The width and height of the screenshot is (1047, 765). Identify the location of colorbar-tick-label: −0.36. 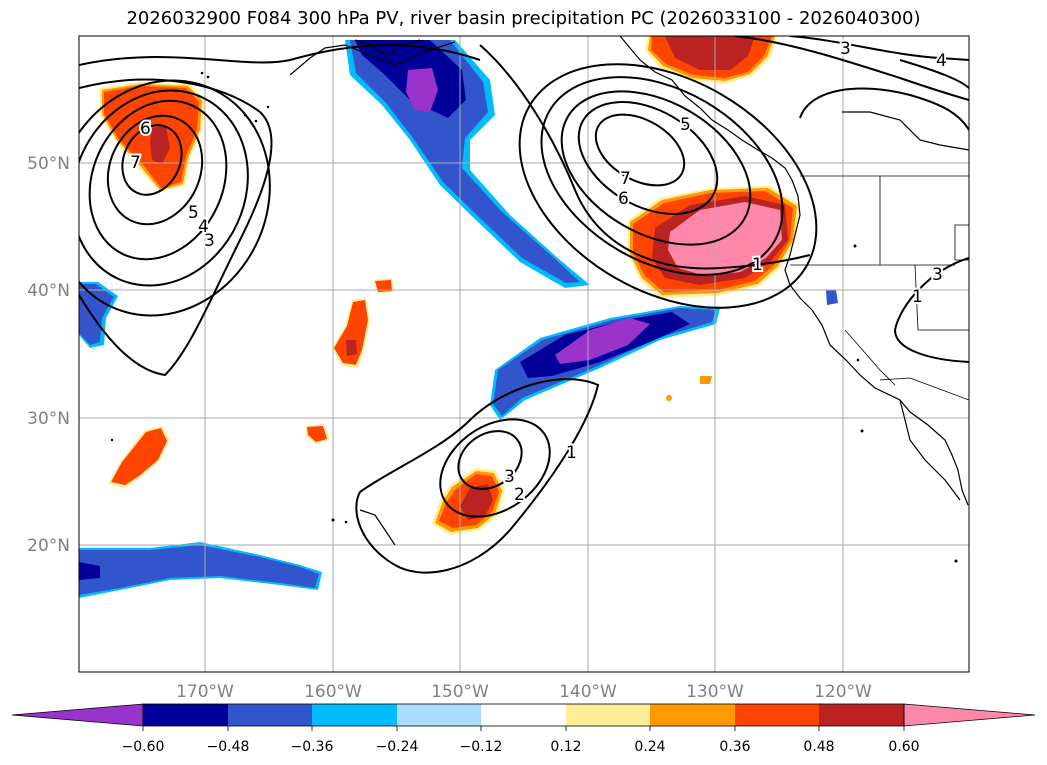
(312, 747).